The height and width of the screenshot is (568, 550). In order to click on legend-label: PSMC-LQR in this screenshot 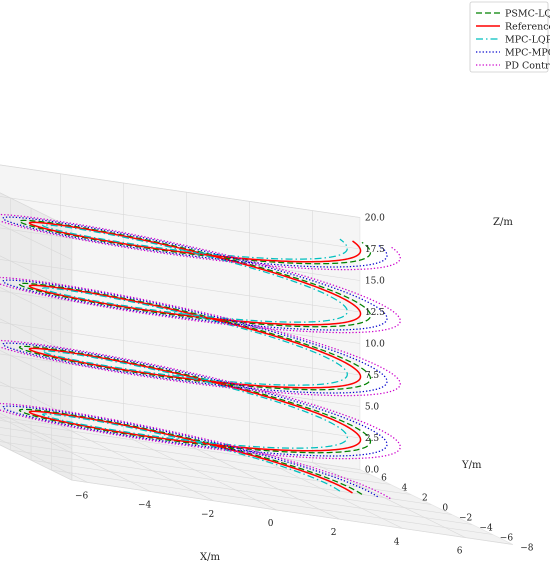, I will do `click(527, 14)`.